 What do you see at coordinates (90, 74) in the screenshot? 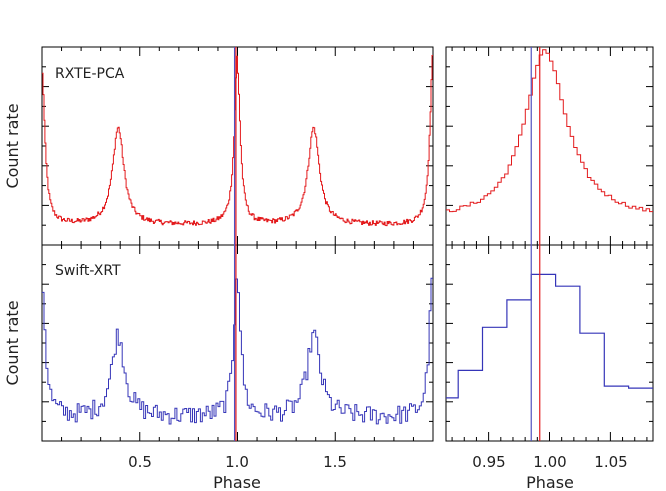
I see `annotation-rxte-pca: RXTE-PCA` at bounding box center [90, 74].